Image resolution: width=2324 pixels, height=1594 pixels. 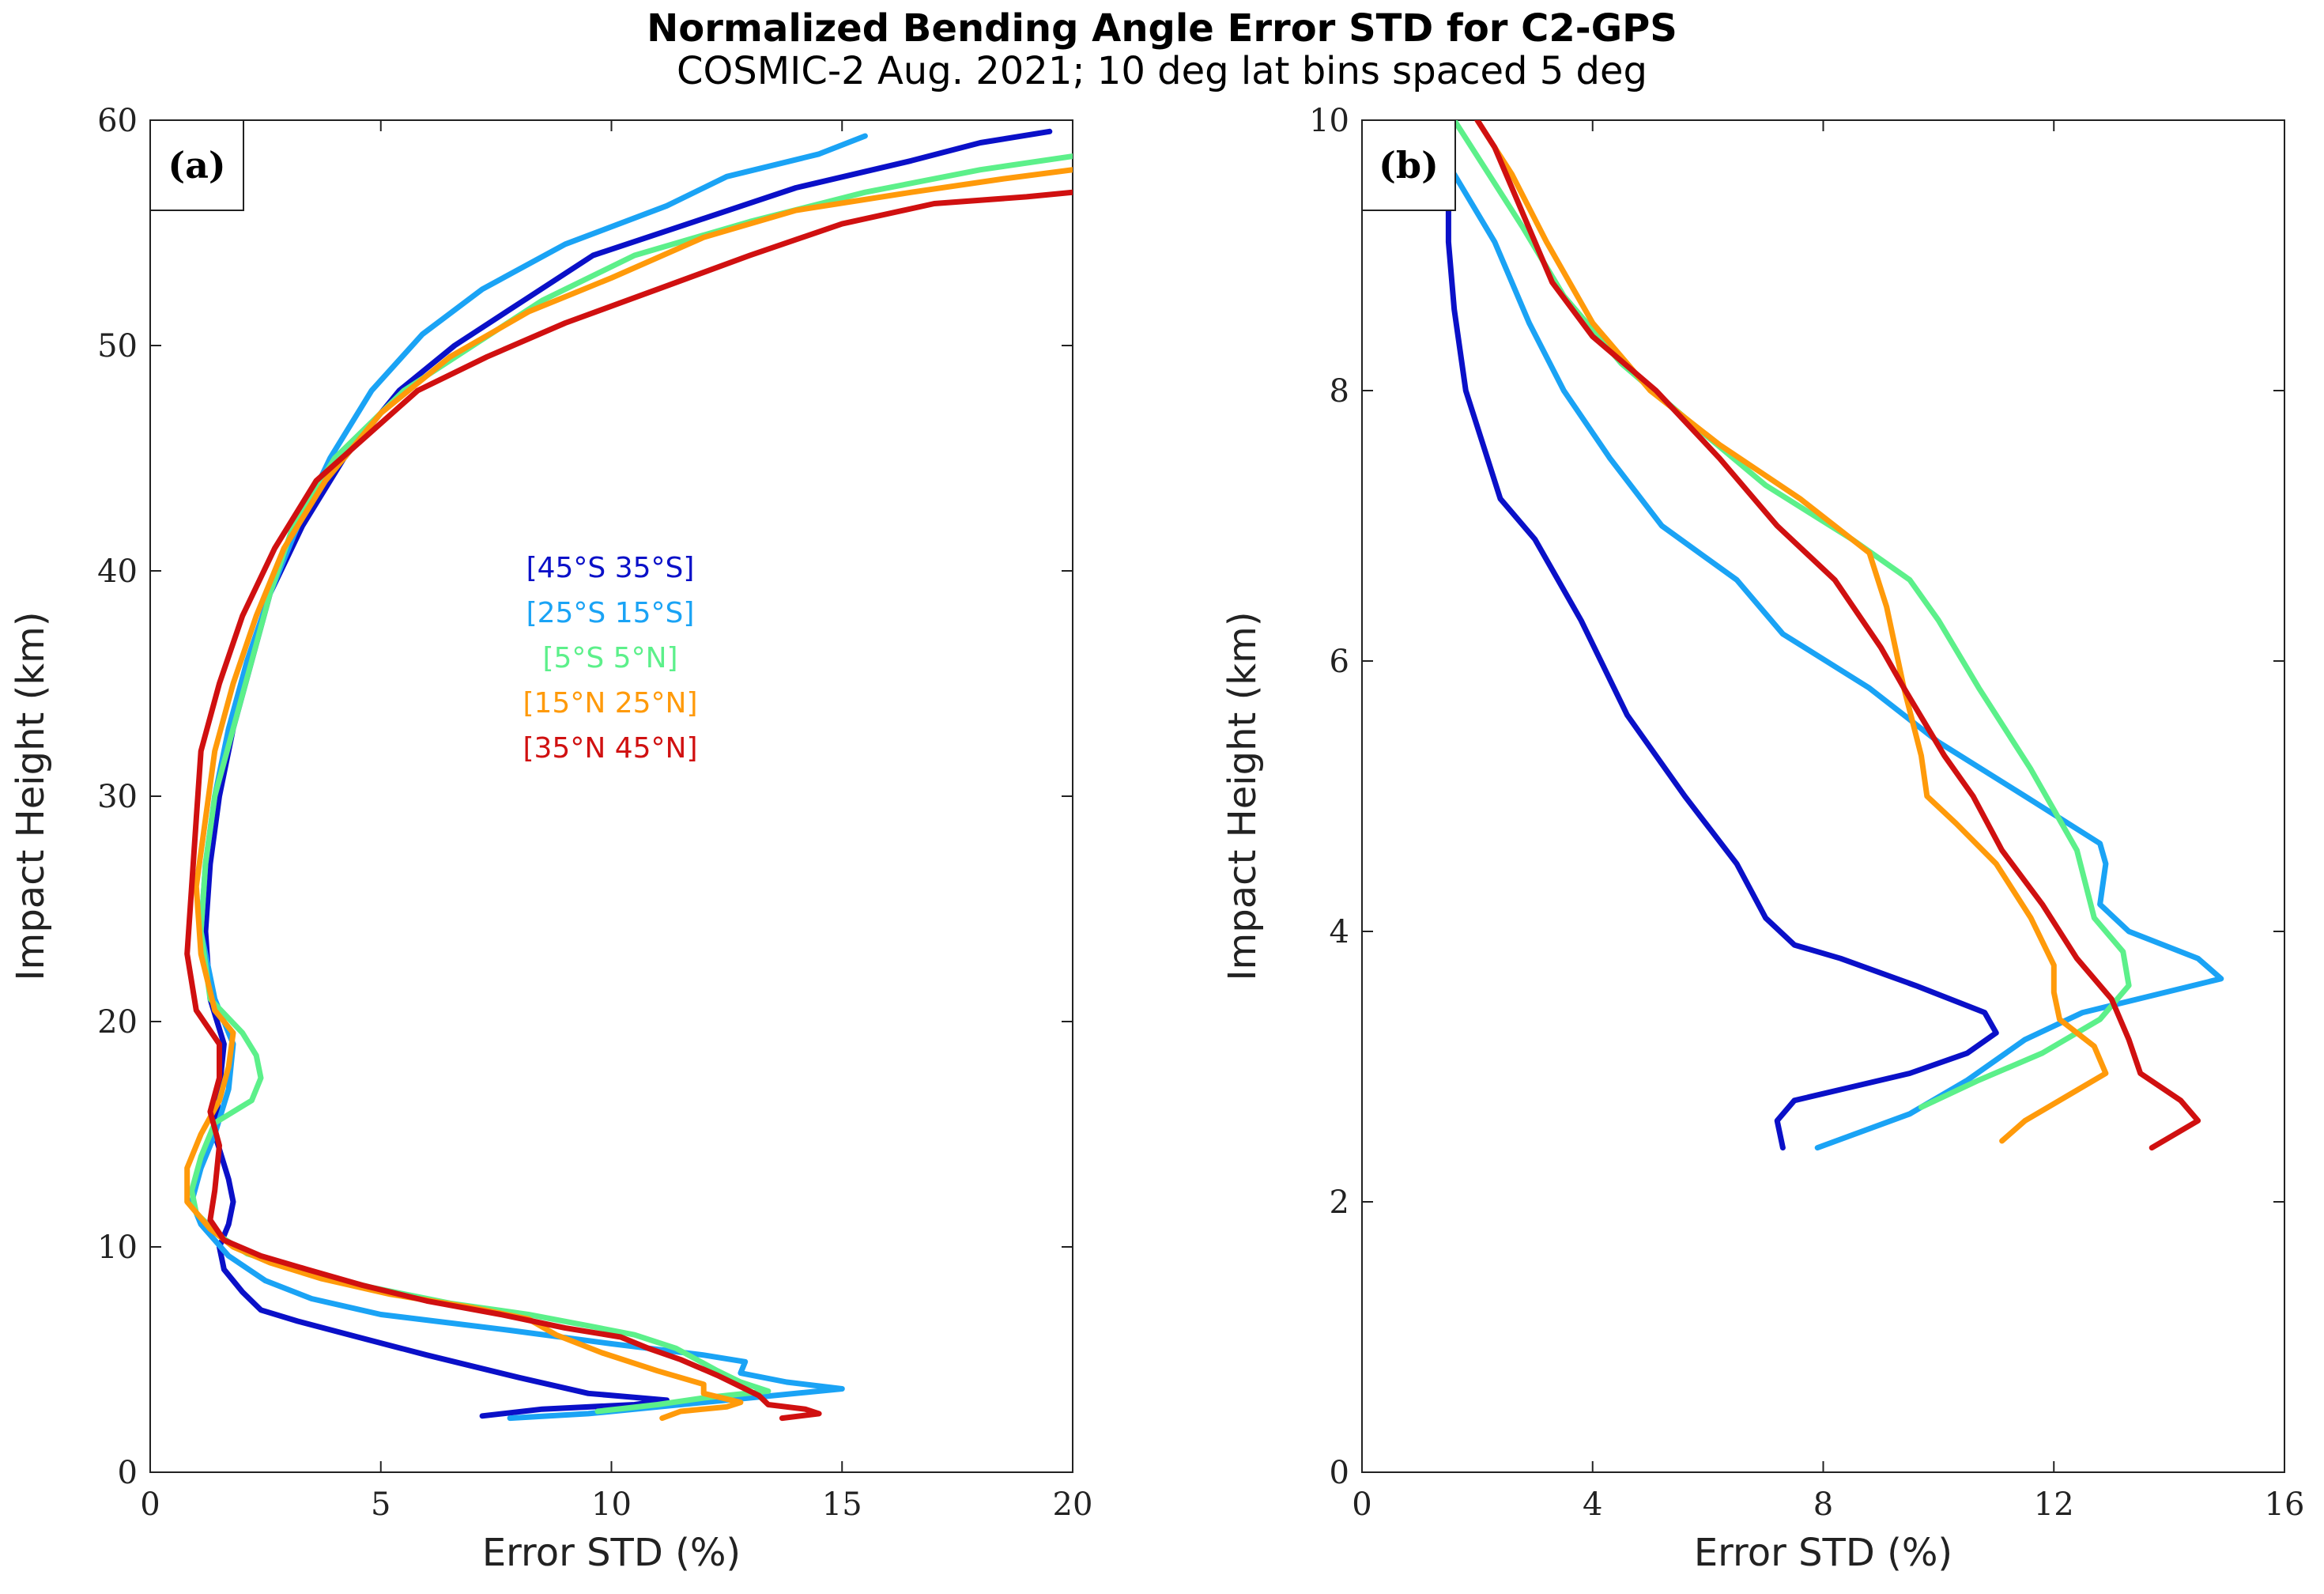 What do you see at coordinates (610, 568) in the screenshot?
I see `legend-entry-45s-35s: [45°S 35°S]` at bounding box center [610, 568].